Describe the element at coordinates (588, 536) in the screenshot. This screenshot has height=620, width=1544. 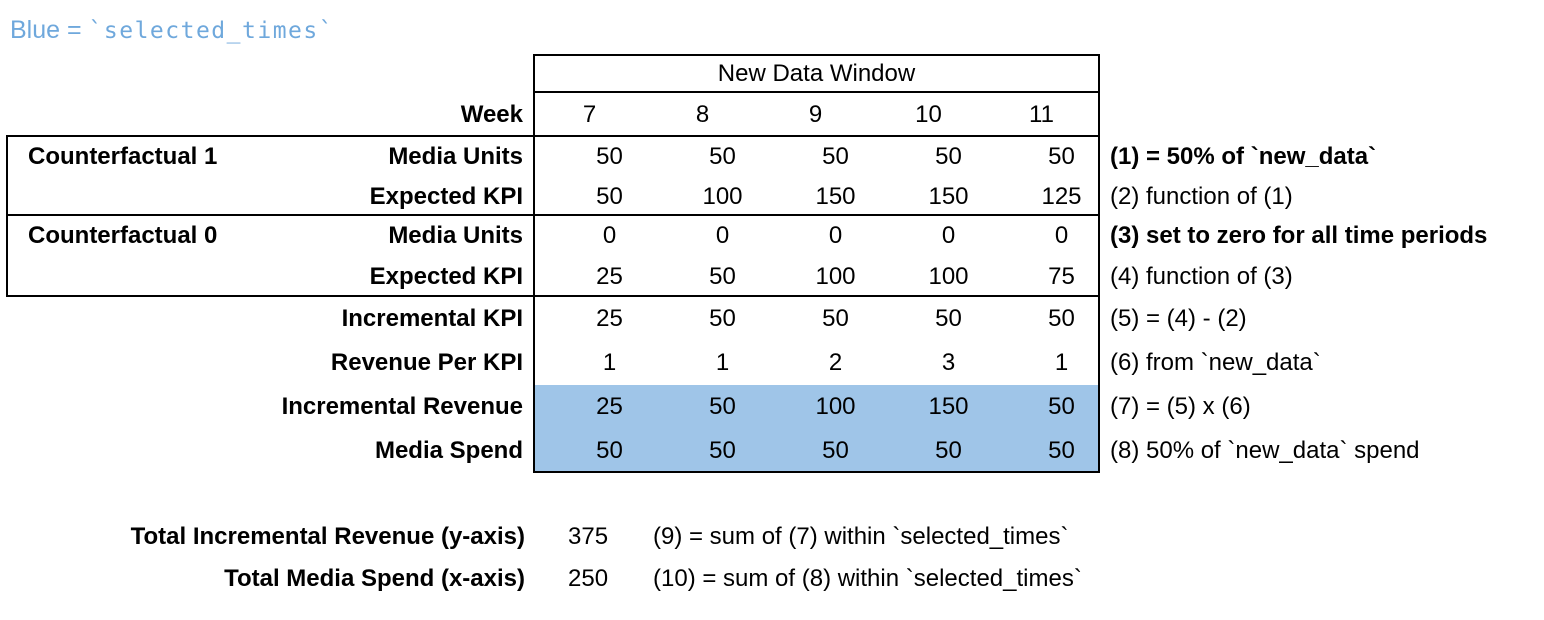
I see `total-value: 375` at that location.